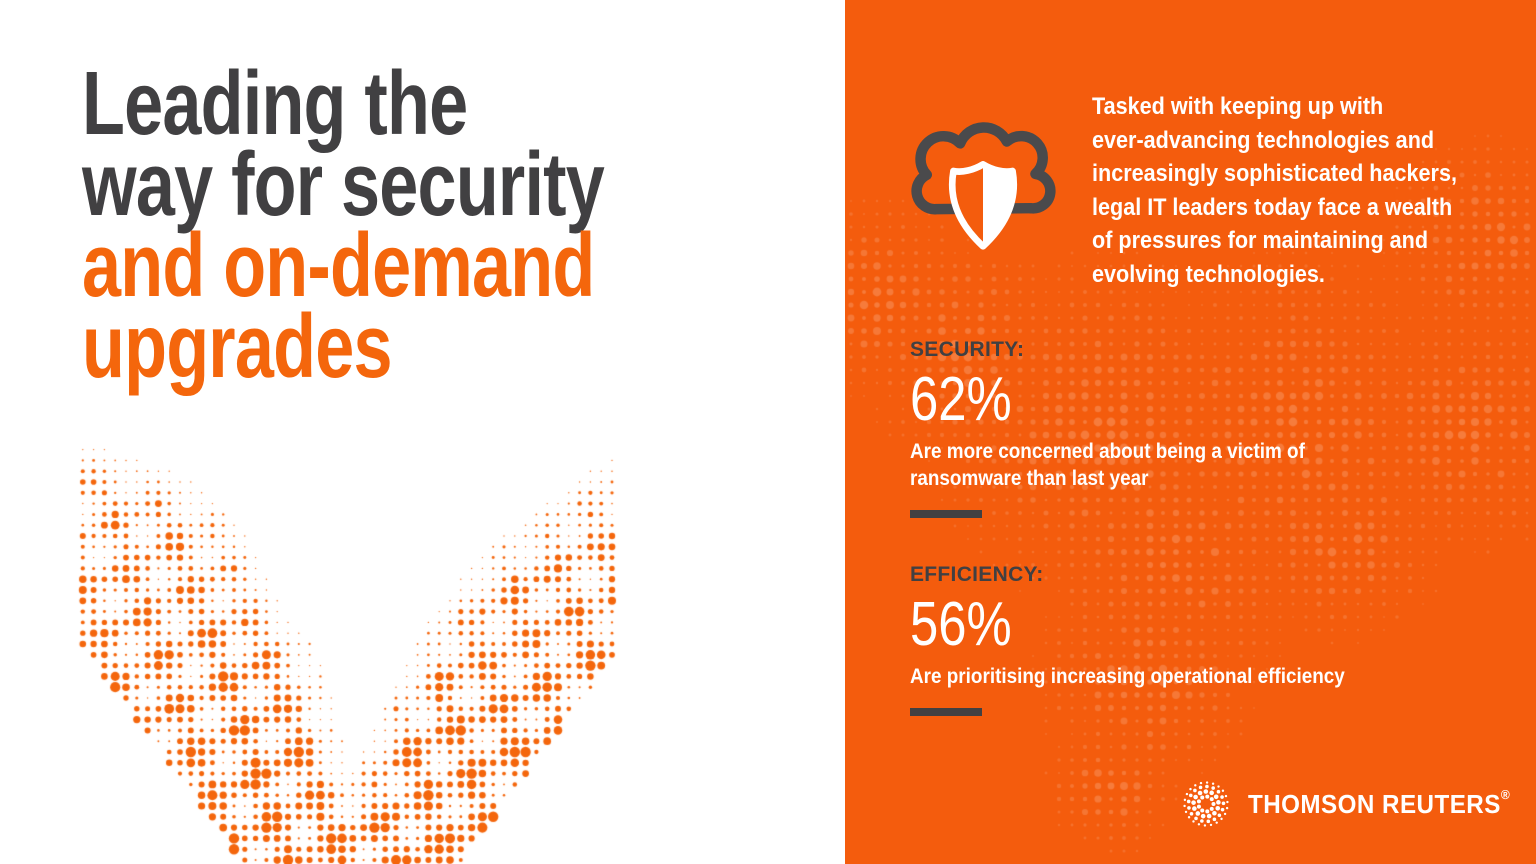 Image resolution: width=1536 pixels, height=864 pixels. Describe the element at coordinates (338, 306) in the screenshot. I see `heading-orange-lines: and on-demand upgrades` at that location.